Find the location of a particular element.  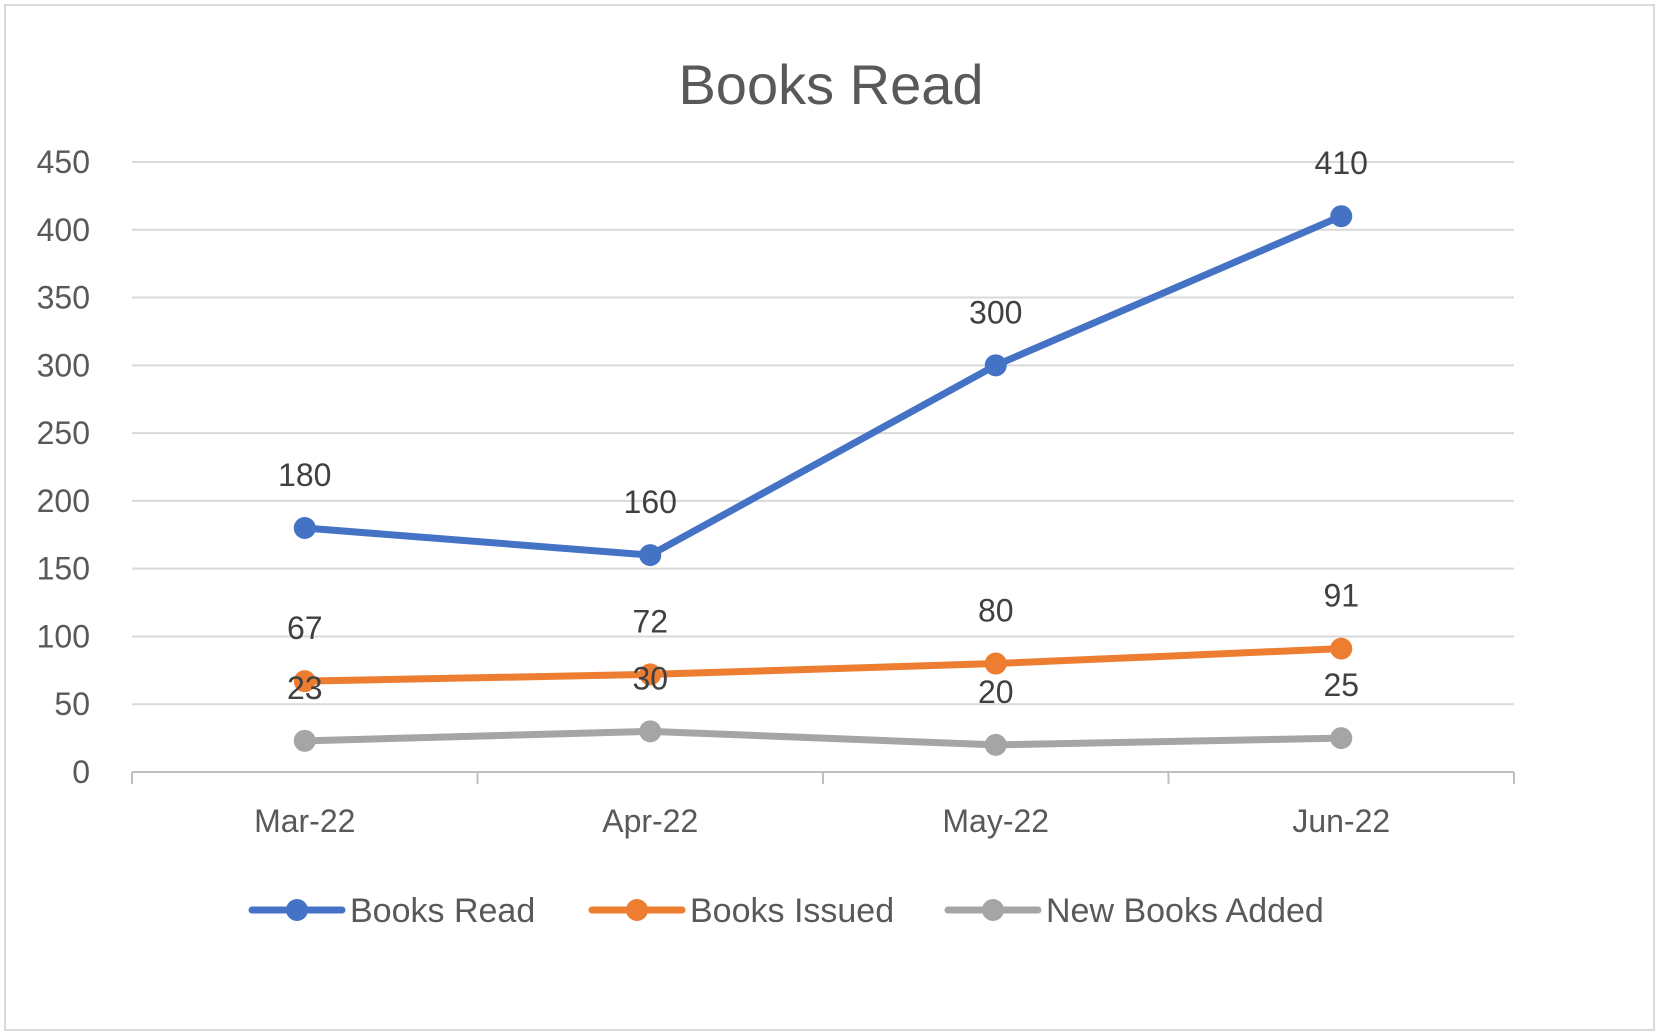

data-label: 20 is located at coordinates (996, 692).